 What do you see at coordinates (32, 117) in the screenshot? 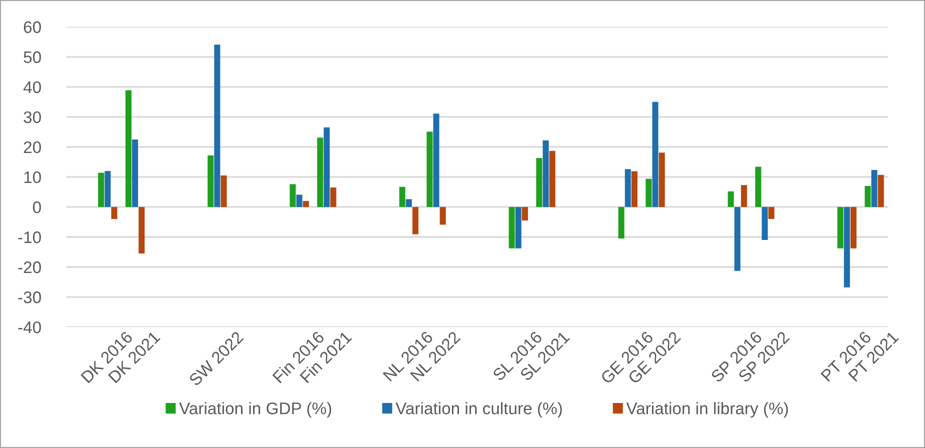
I see `y-tick-label: 30` at bounding box center [32, 117].